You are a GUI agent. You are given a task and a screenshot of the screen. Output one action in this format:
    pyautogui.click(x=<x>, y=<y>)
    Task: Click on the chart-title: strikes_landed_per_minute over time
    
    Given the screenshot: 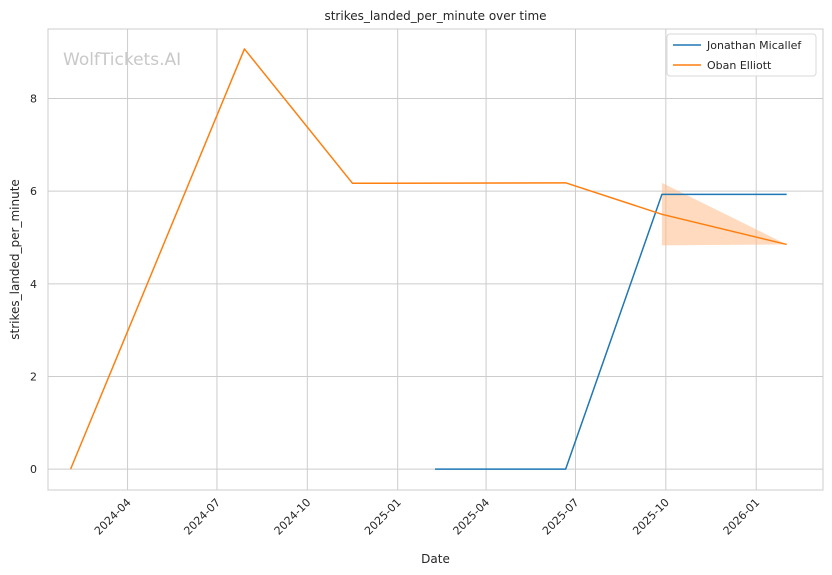 What is the action you would take?
    pyautogui.click(x=435, y=16)
    